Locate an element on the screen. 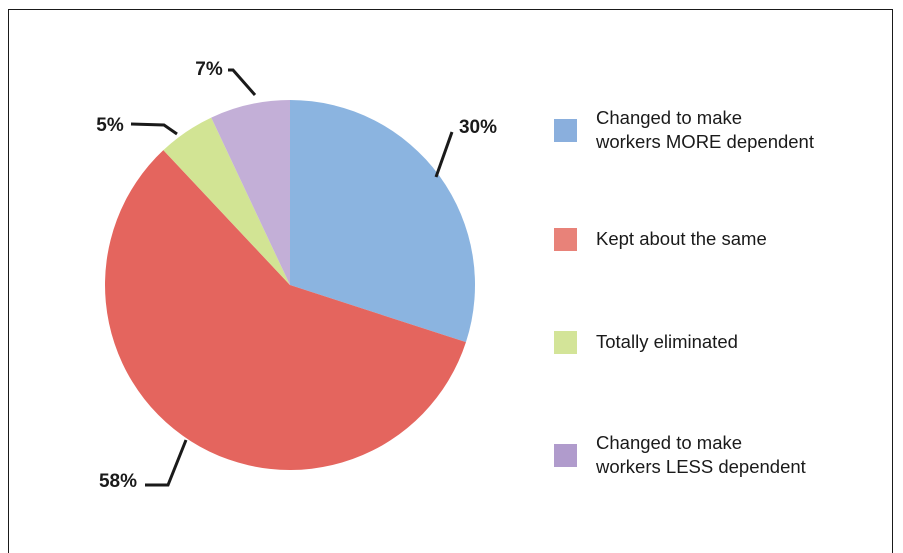  legend-swatch-less-dependent is located at coordinates (565, 455).